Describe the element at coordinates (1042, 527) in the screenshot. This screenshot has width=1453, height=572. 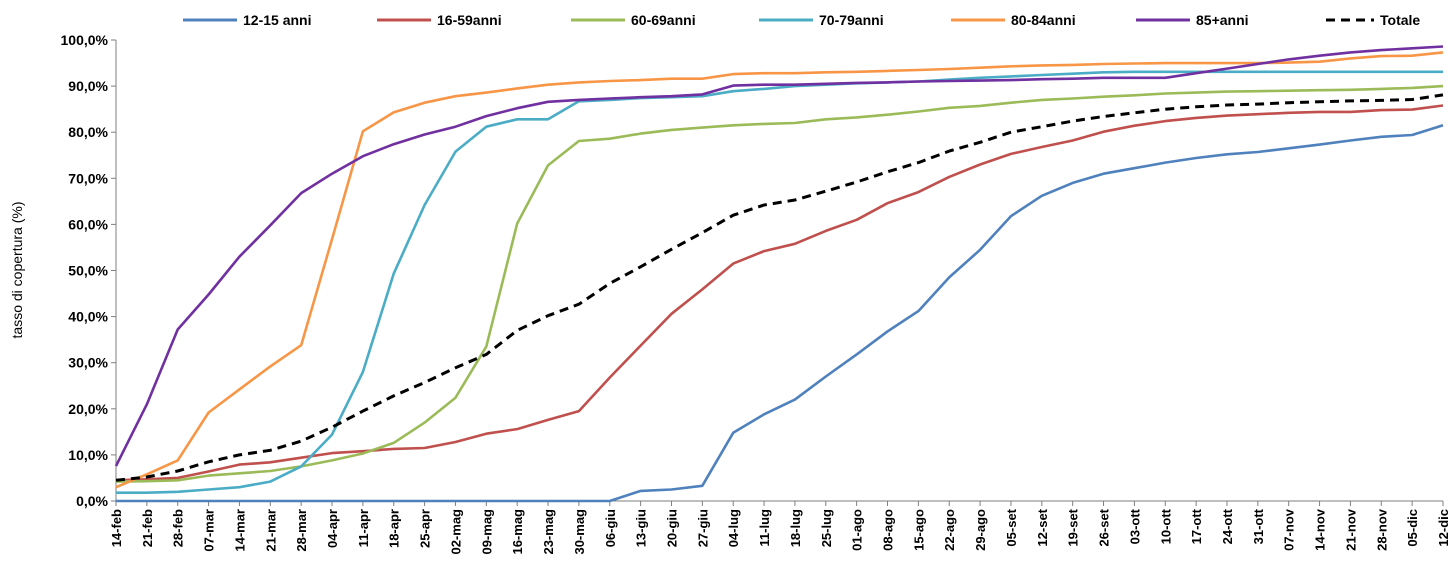
I see `x-tick-label: 12-set` at that location.